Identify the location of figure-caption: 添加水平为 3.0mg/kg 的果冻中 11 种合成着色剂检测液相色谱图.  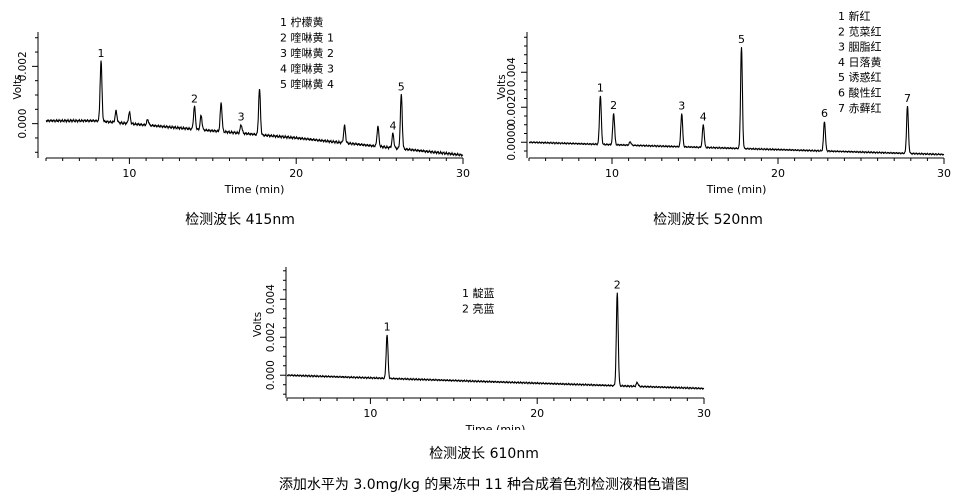
(484, 485).